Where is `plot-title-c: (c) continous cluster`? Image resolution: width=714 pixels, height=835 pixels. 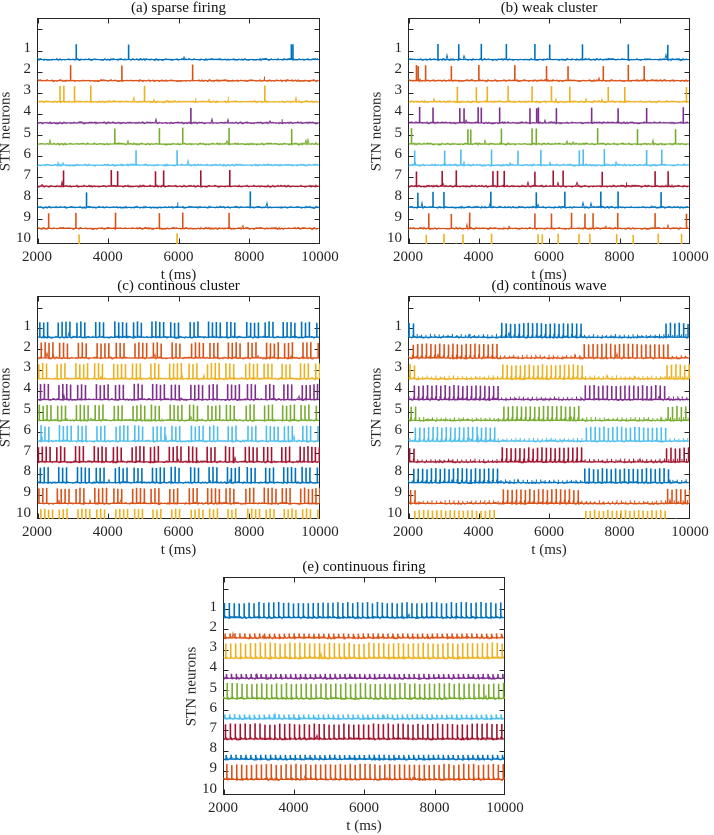
plot-title-c: (c) continous cluster is located at coordinates (178, 286).